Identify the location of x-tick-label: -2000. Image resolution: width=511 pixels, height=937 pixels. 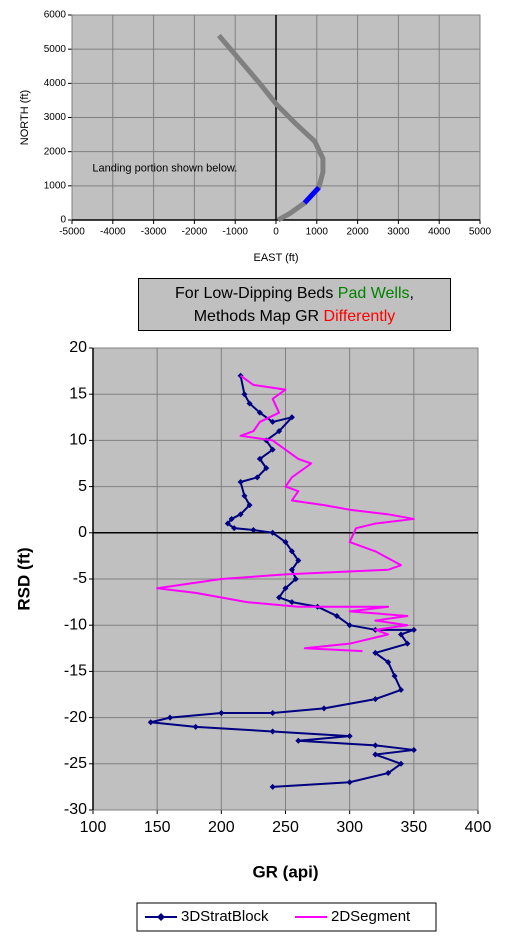
(195, 232).